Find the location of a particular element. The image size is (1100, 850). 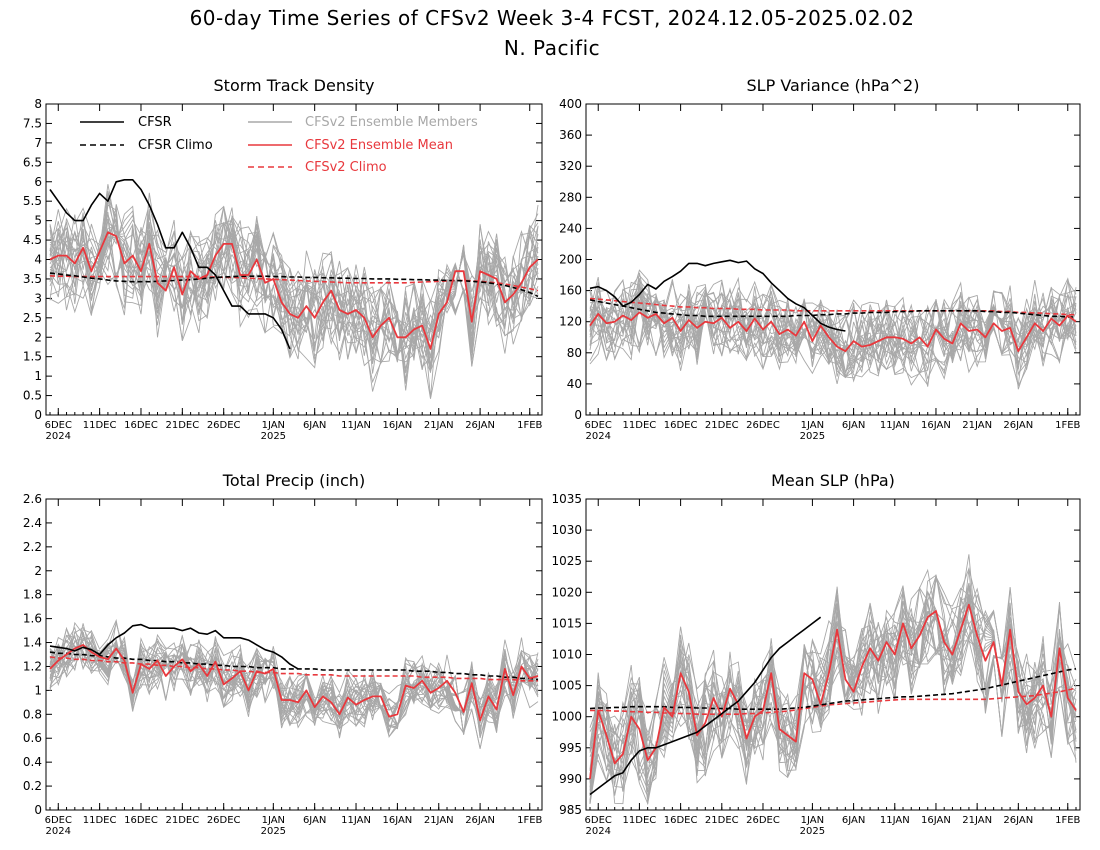

legend-label-cfsr: CFSR is located at coordinates (155, 122).